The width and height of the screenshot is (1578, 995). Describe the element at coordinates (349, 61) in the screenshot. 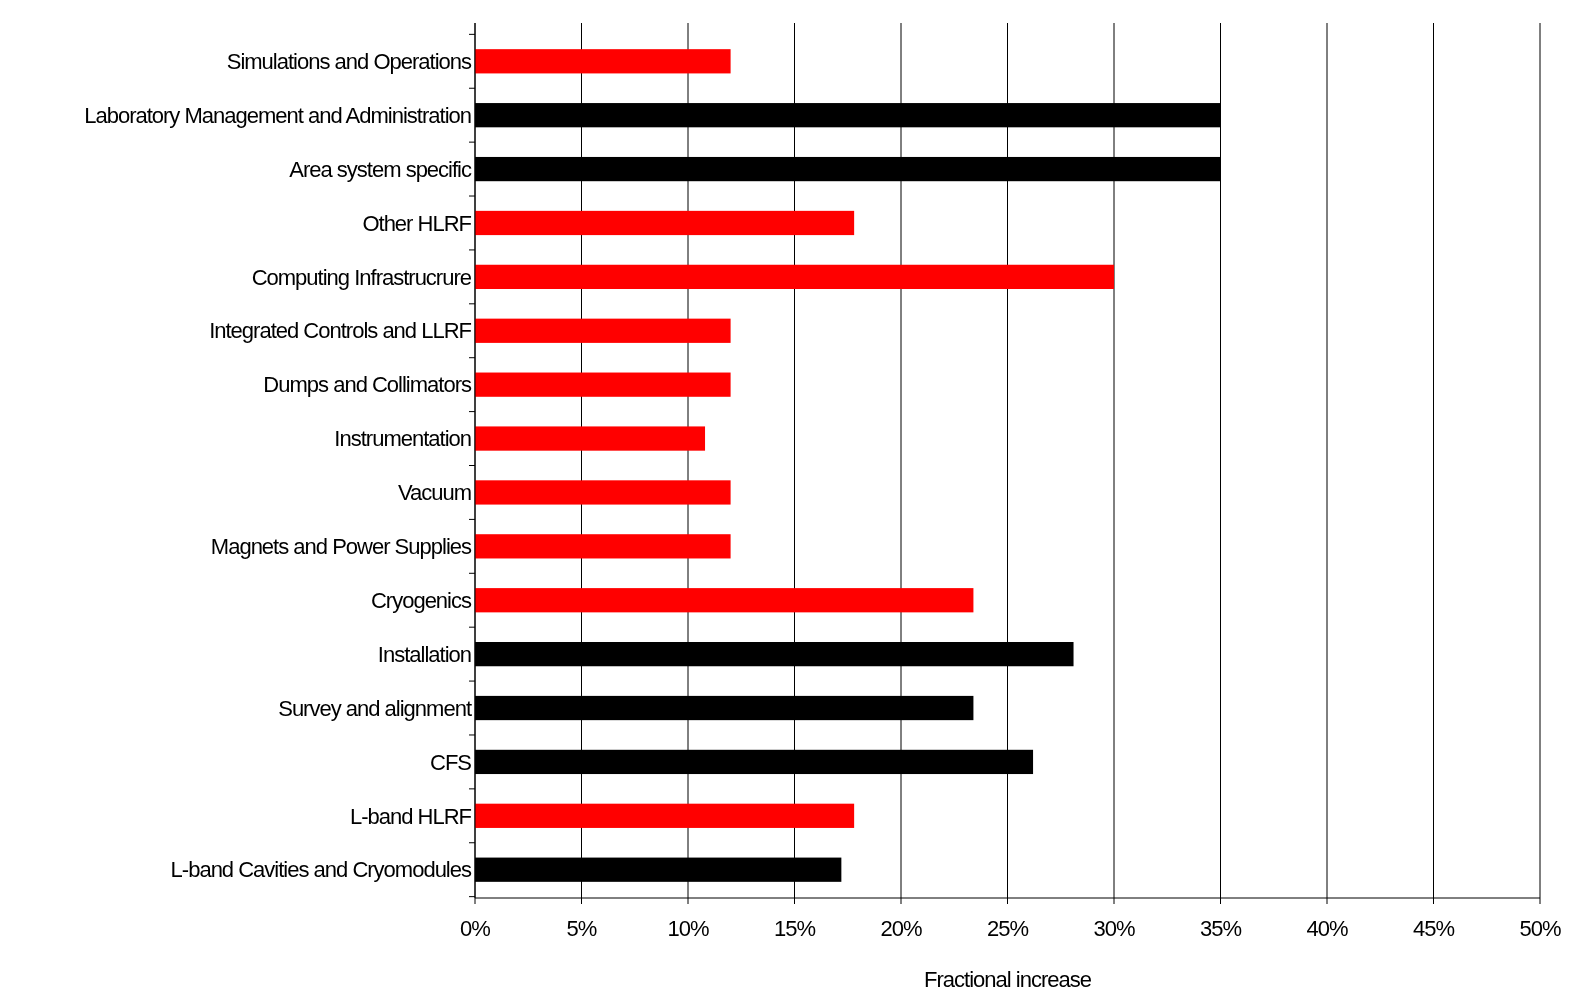

I see `y-tick-label: Simulations and Operations` at that location.